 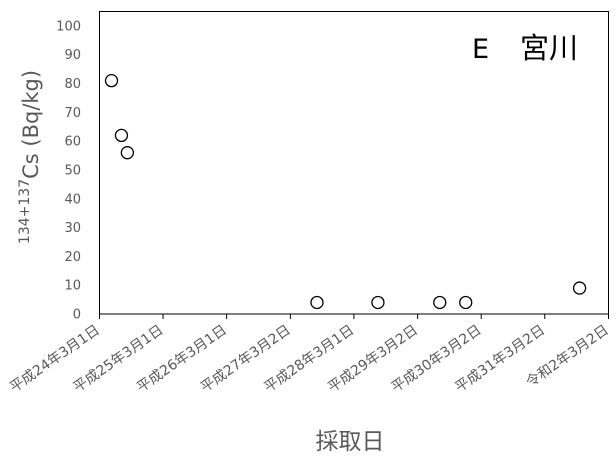 I want to click on y-tick-label: 90, so click(x=72, y=55).